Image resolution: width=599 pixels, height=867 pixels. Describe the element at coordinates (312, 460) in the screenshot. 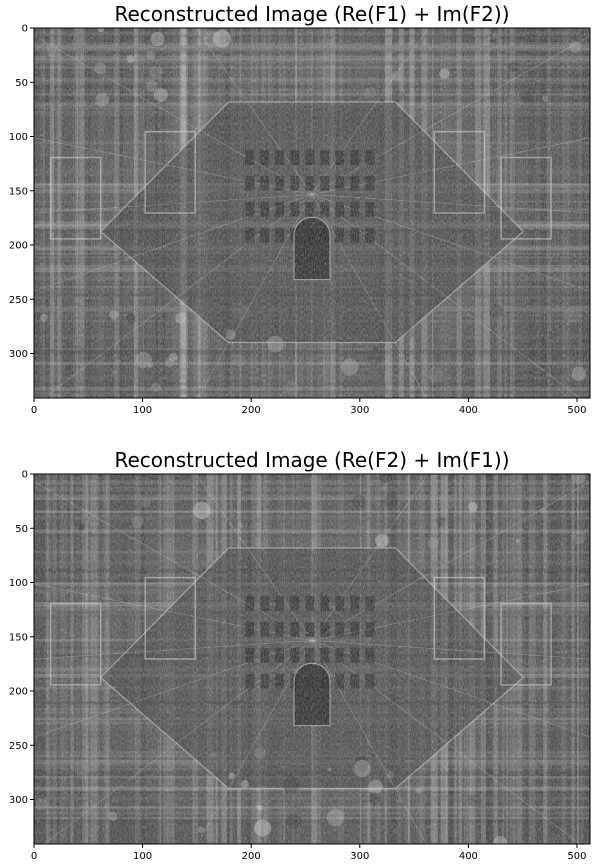

I see `panel-2-title: Reconstructed Image (Re(F2) + Im(F1))` at that location.